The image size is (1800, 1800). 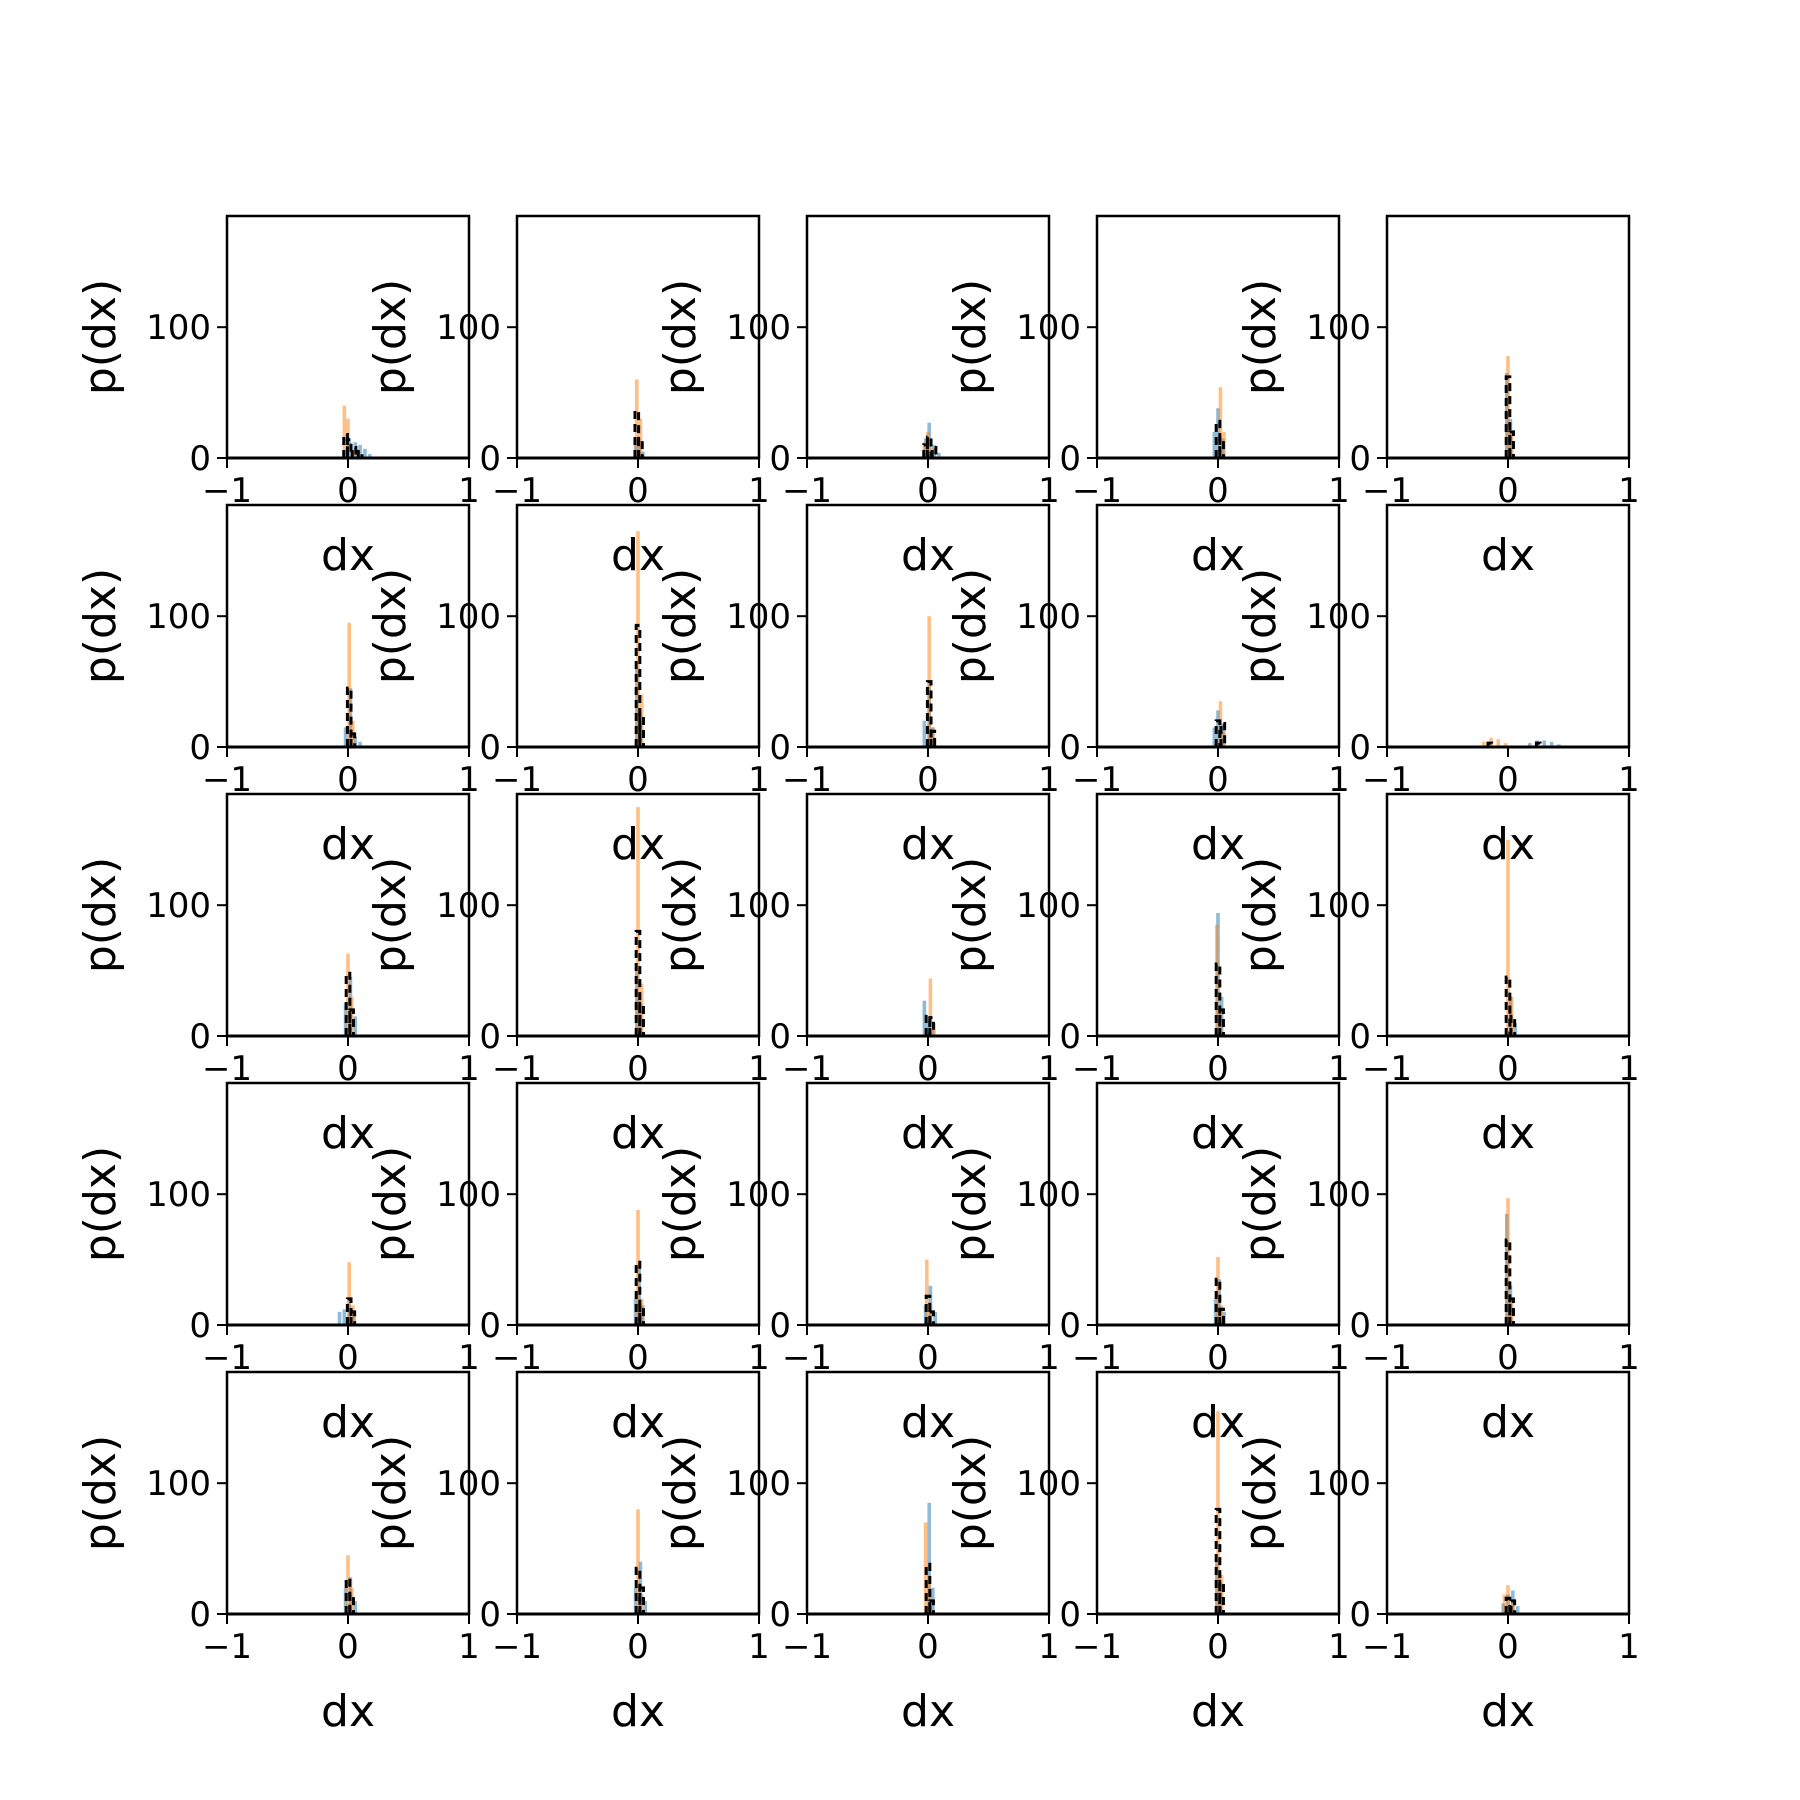 What do you see at coordinates (807, 1647) in the screenshot?
I see `x-tick-label: −1` at bounding box center [807, 1647].